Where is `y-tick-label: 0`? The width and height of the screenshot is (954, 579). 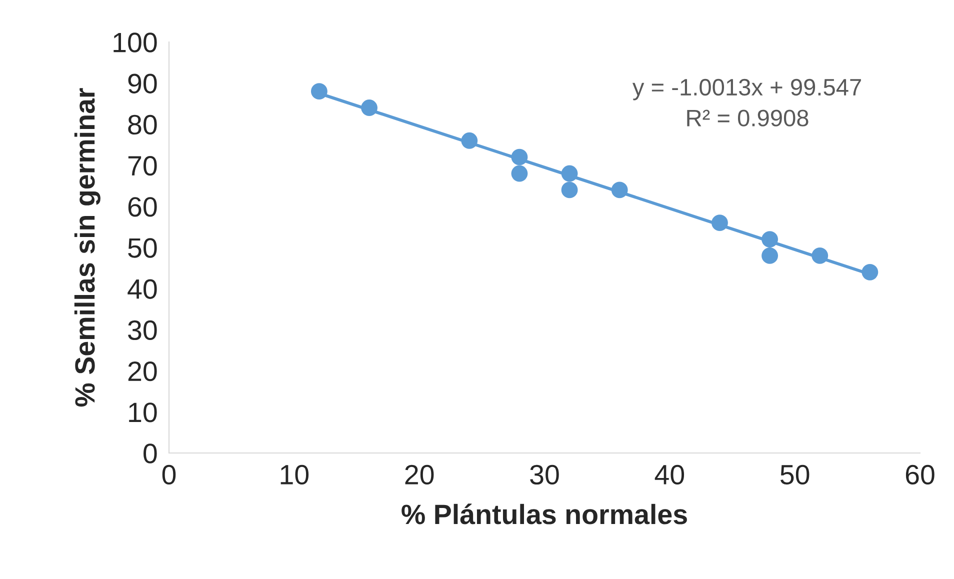 y-tick-label: 0 is located at coordinates (150, 454).